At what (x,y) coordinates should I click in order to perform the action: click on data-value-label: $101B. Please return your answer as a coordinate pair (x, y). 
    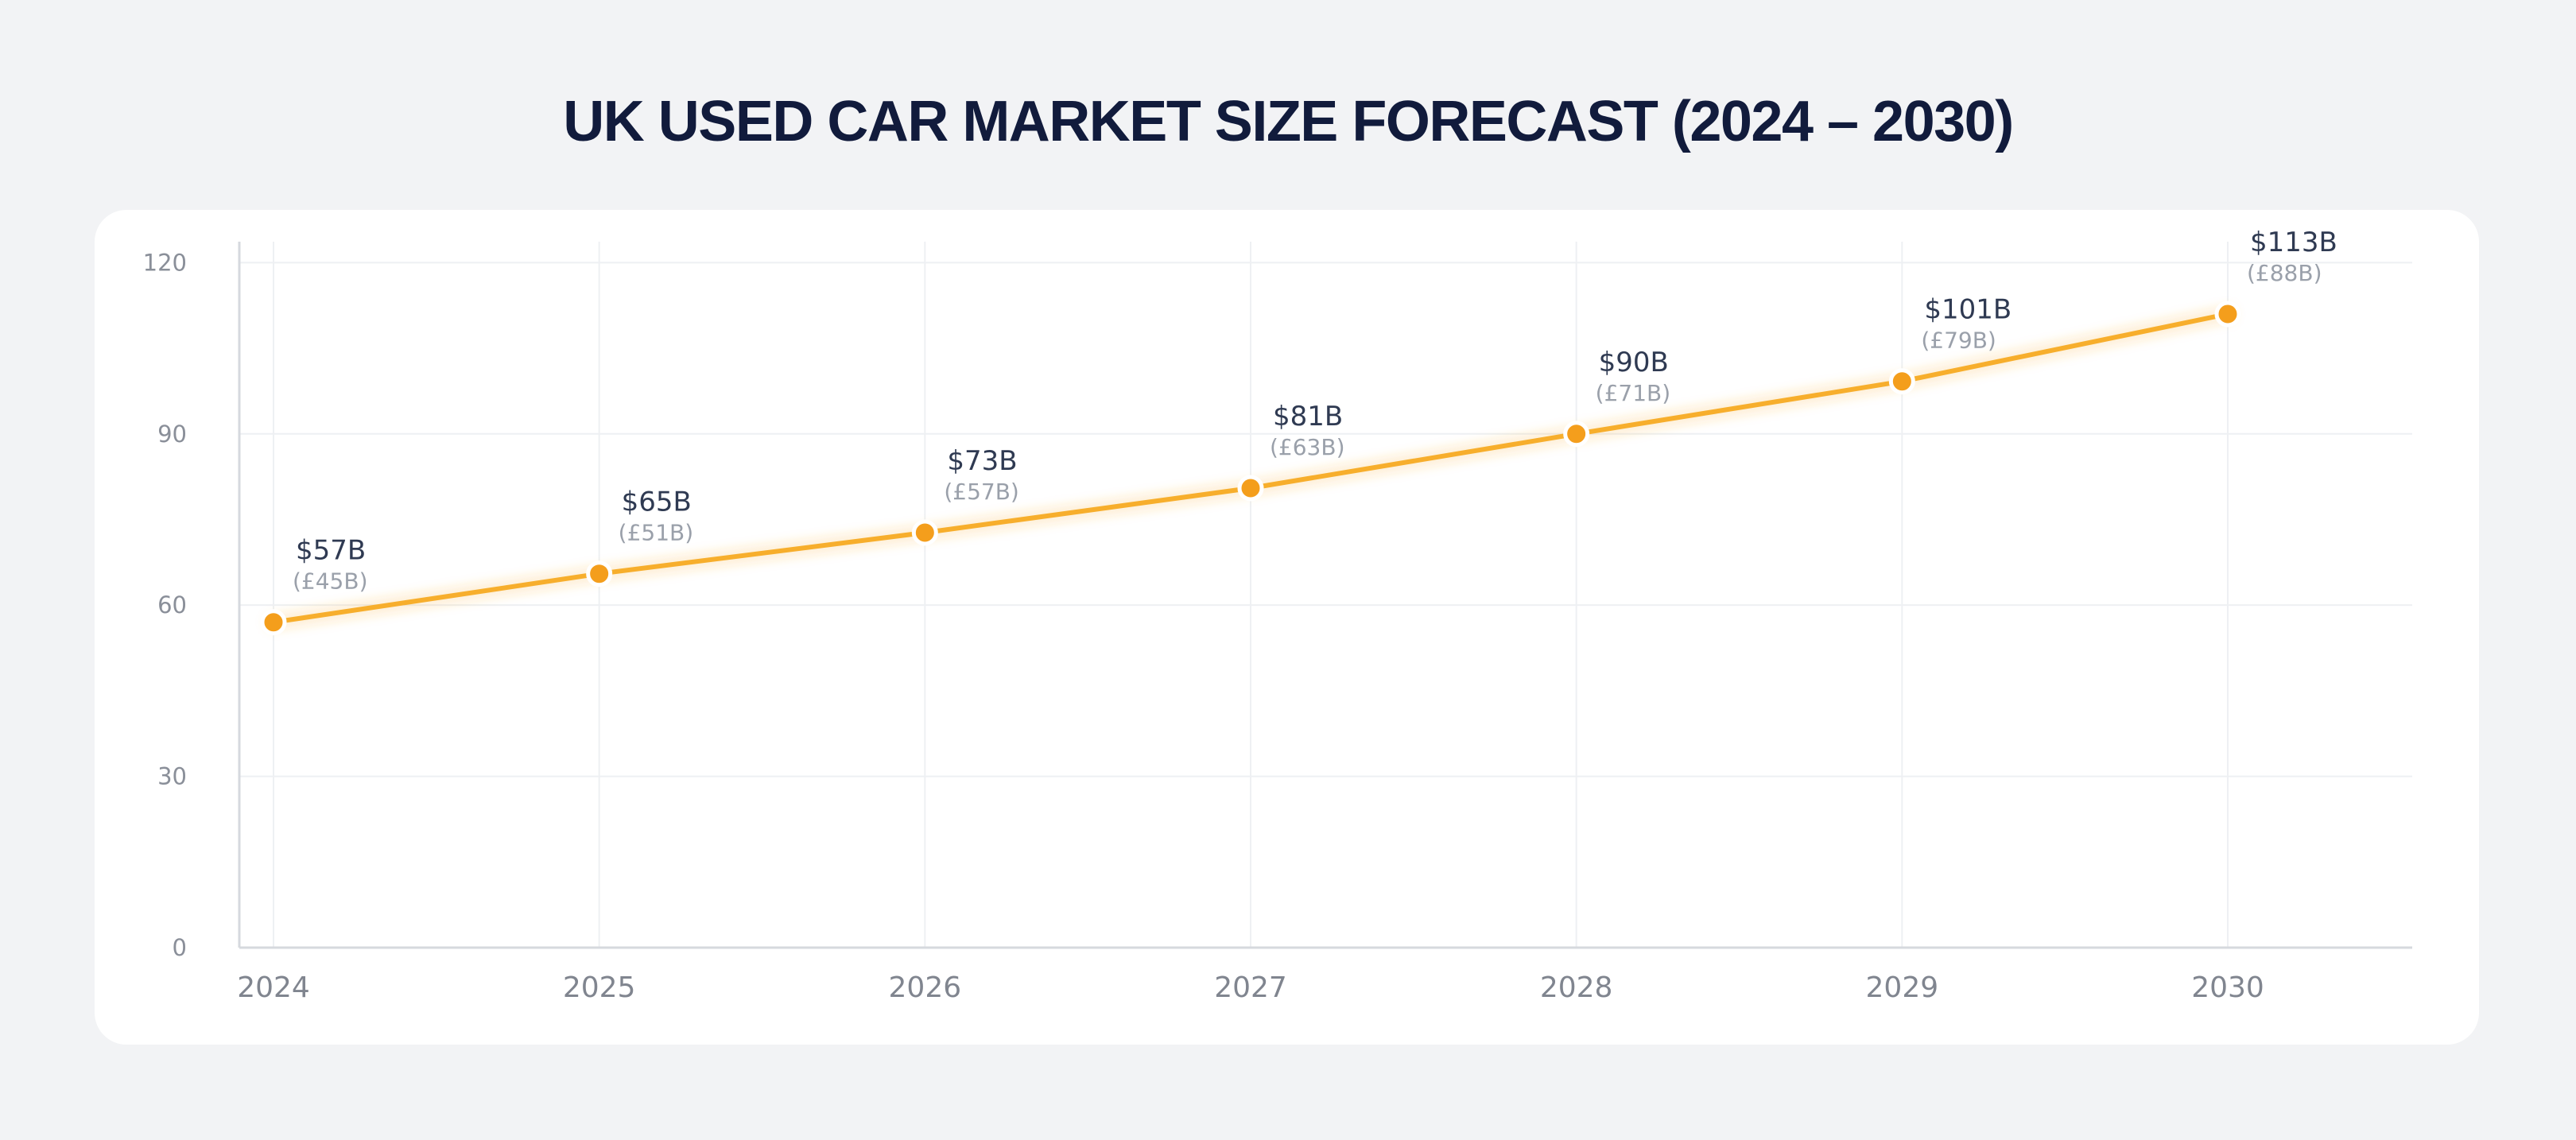
    Looking at the image, I should click on (1968, 310).